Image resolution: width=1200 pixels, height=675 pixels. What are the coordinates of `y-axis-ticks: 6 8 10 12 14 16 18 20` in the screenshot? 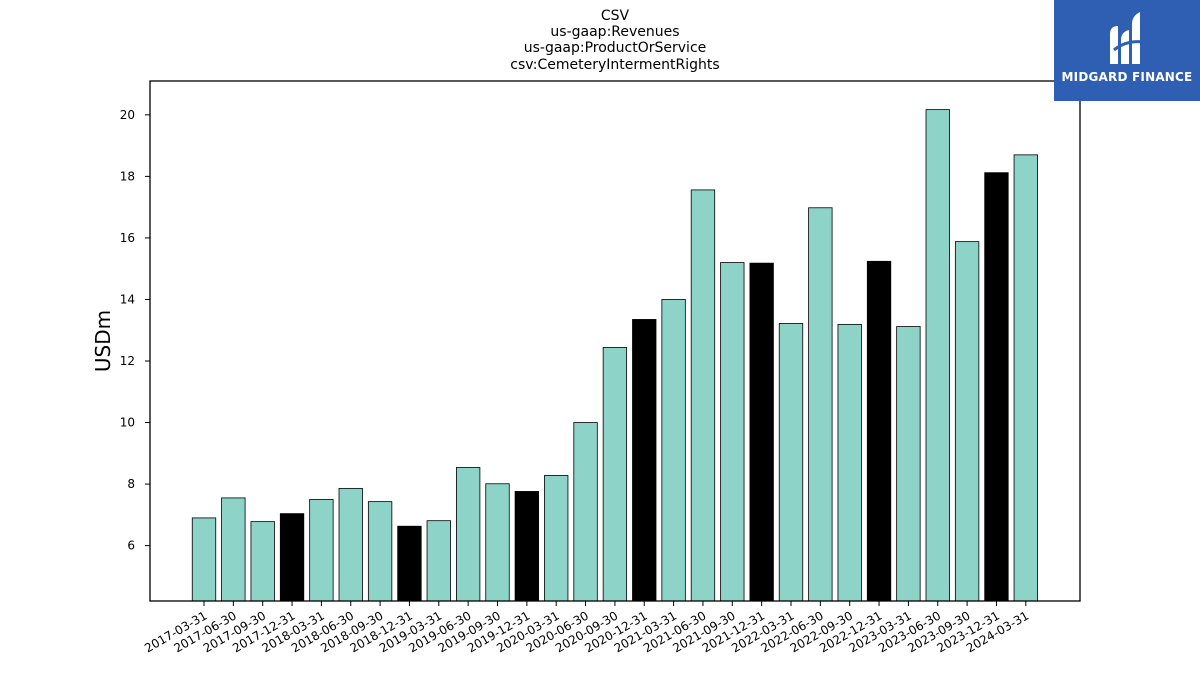 It's located at (135, 330).